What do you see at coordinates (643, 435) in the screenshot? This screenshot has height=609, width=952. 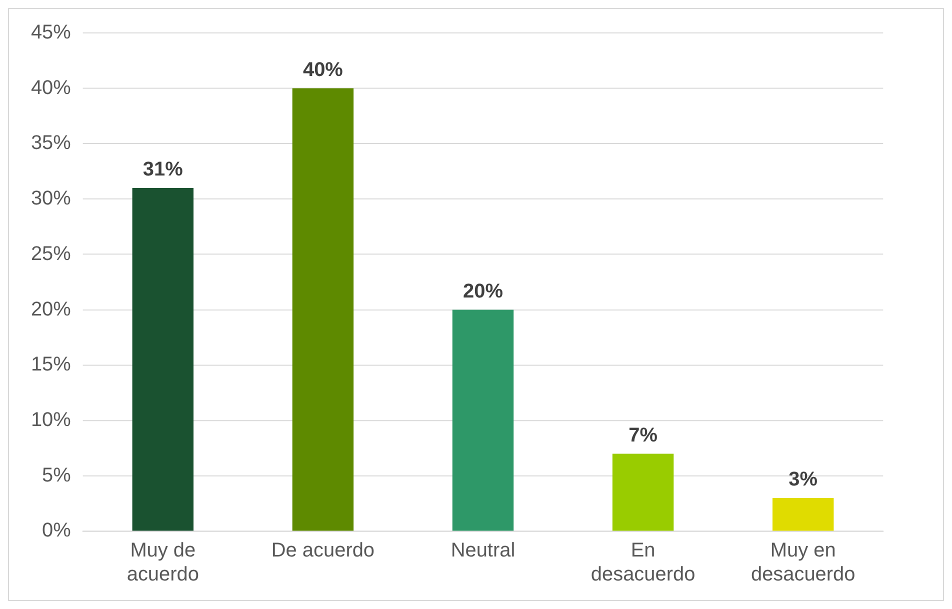 I see `data-label: 7%` at bounding box center [643, 435].